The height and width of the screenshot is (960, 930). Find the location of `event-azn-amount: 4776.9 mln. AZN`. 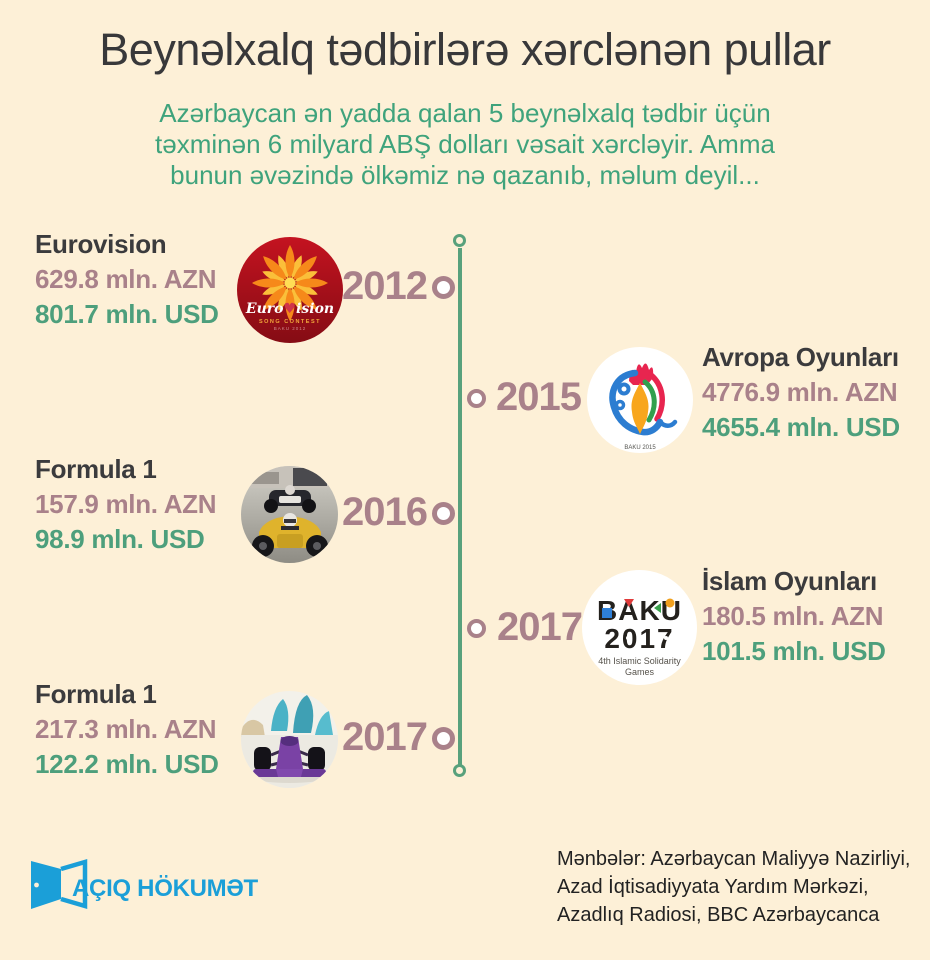

event-azn-amount: 4776.9 mln. AZN is located at coordinates (800, 392).